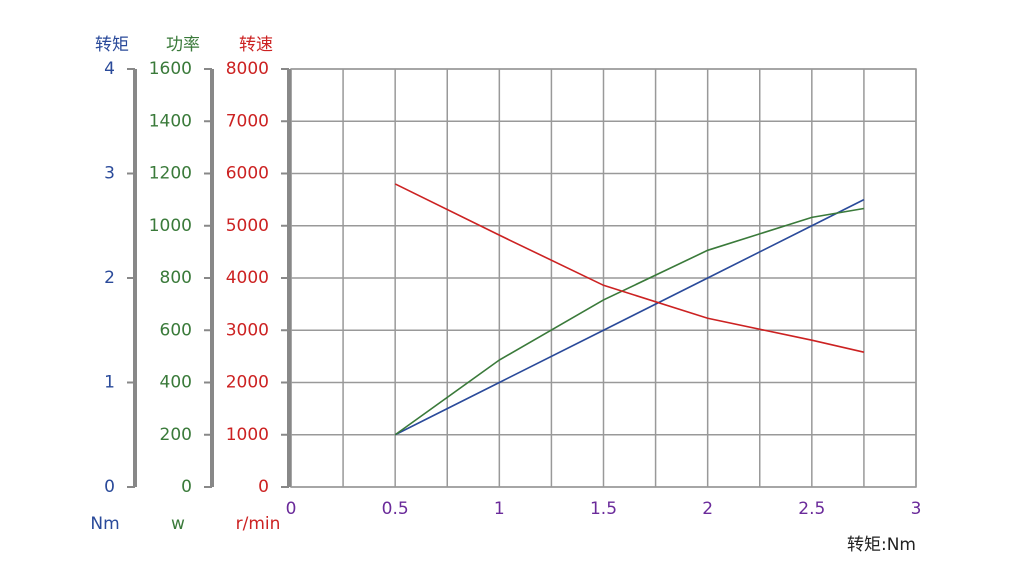  What do you see at coordinates (247, 278) in the screenshot?
I see `y-tick-label: 4000` at bounding box center [247, 278].